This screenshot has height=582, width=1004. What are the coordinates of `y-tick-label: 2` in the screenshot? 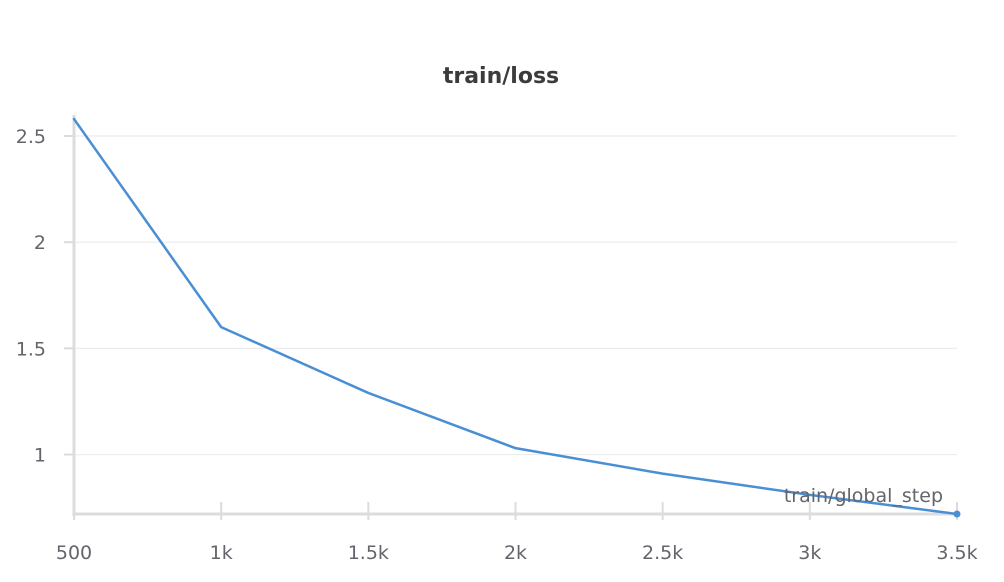 It's located at (40, 243).